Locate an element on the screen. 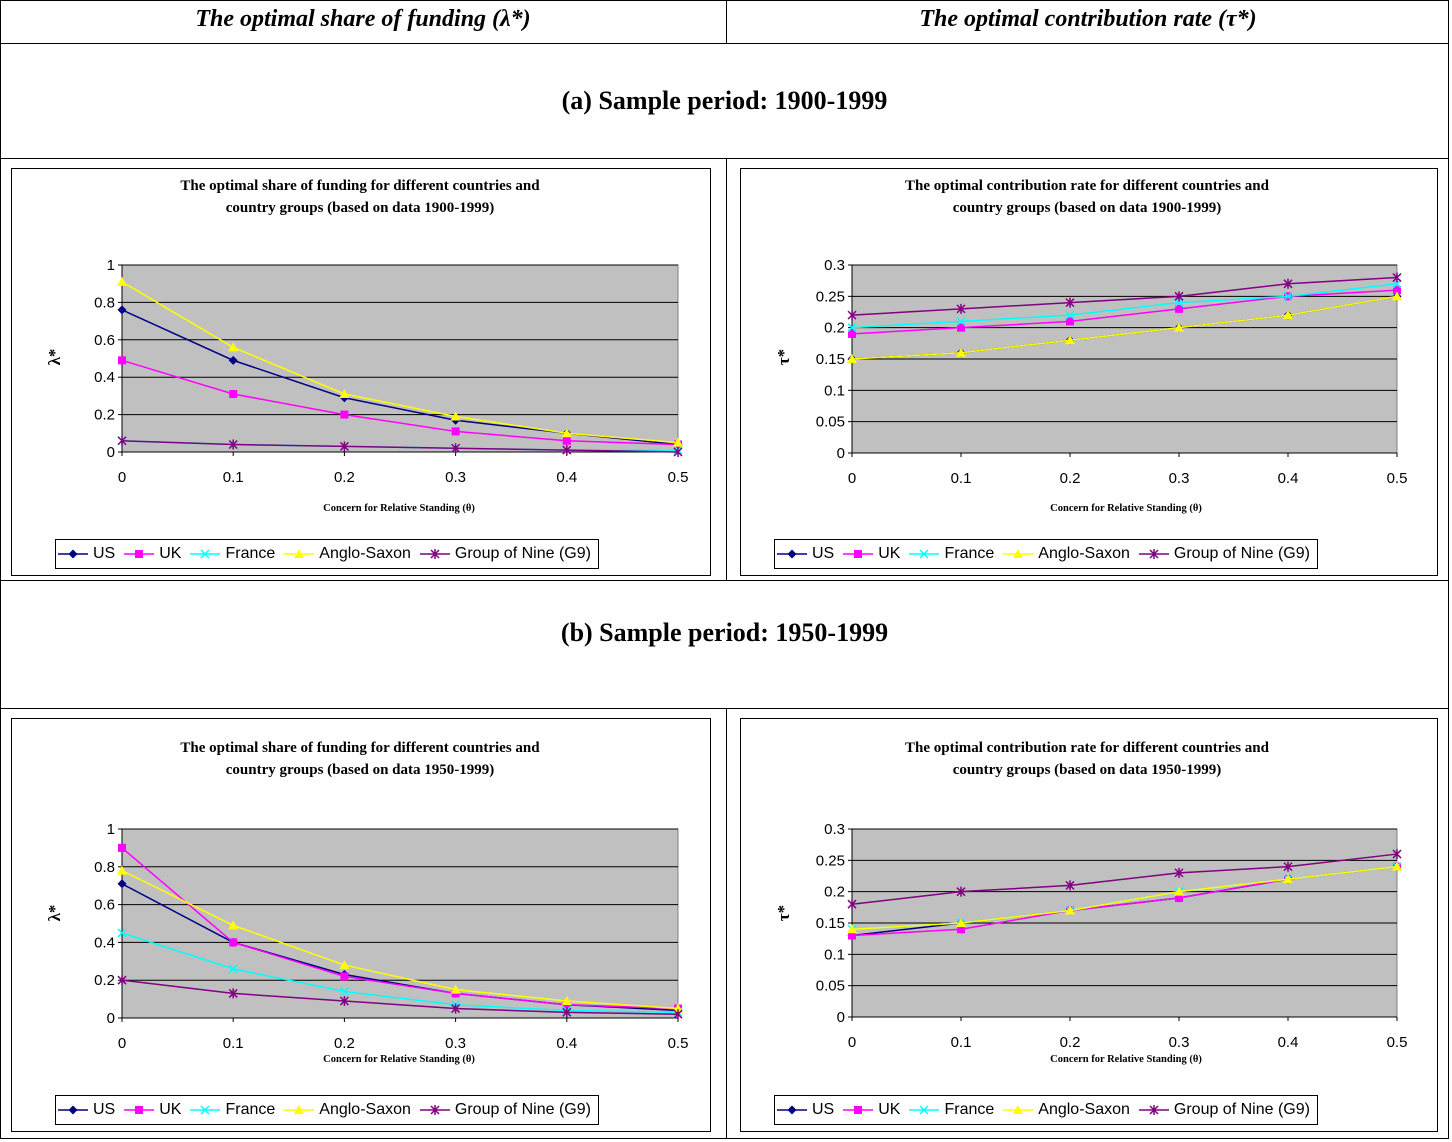  series-anglo-saxon is located at coordinates (1124, 897).